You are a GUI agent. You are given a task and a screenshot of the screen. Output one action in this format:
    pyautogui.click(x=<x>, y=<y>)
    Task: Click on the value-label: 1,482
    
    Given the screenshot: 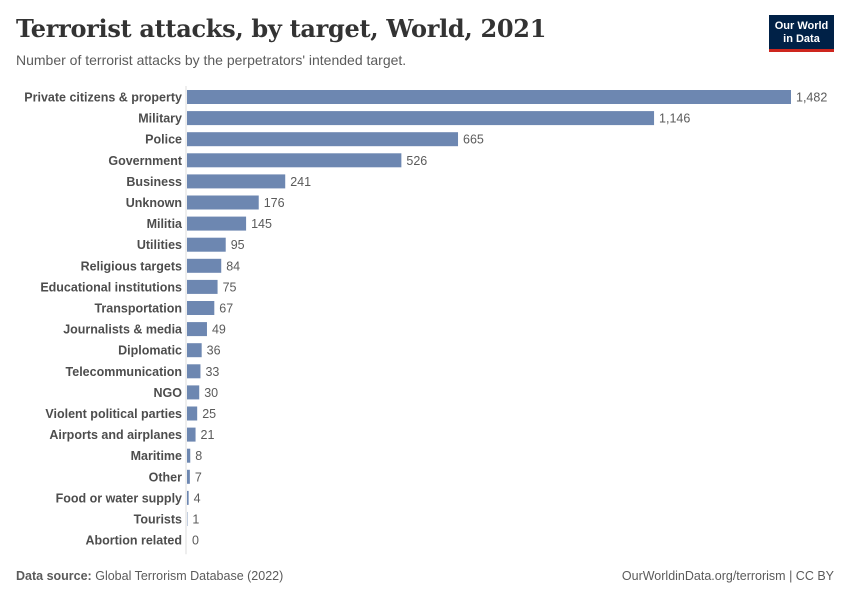 What is the action you would take?
    pyautogui.click(x=811, y=98)
    